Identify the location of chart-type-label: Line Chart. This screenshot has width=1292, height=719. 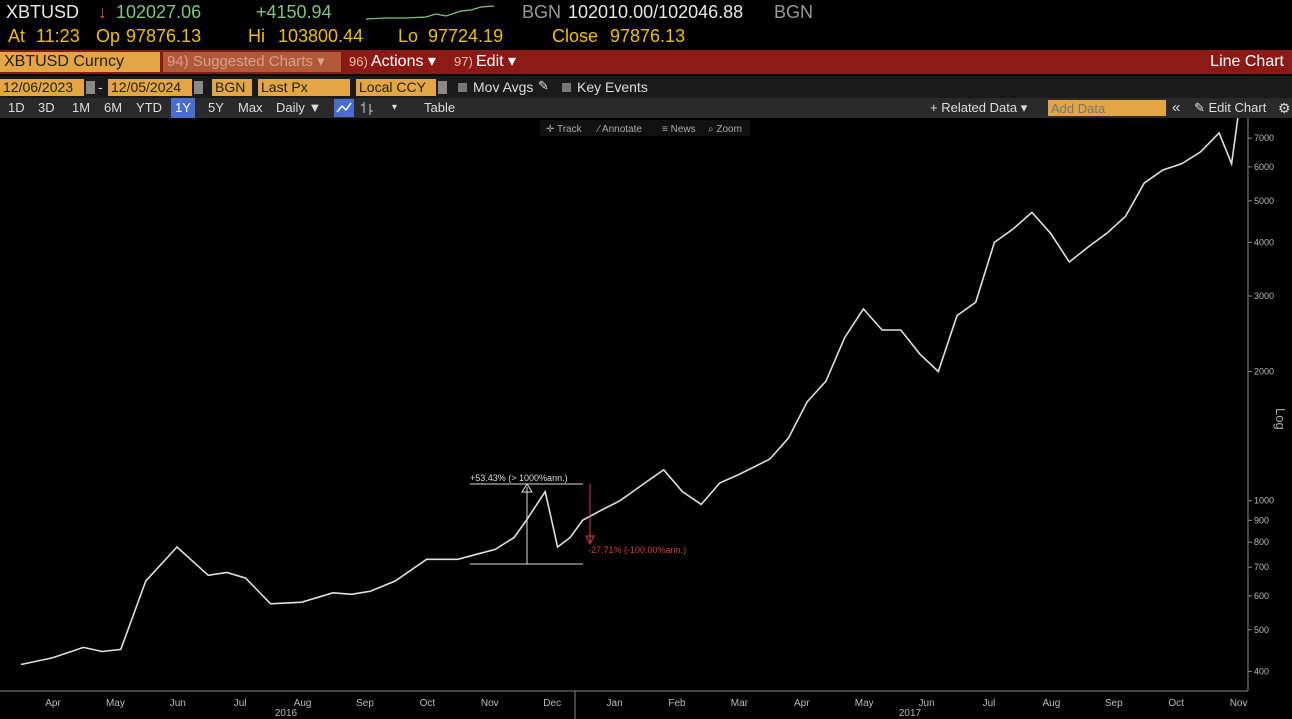
(1247, 61).